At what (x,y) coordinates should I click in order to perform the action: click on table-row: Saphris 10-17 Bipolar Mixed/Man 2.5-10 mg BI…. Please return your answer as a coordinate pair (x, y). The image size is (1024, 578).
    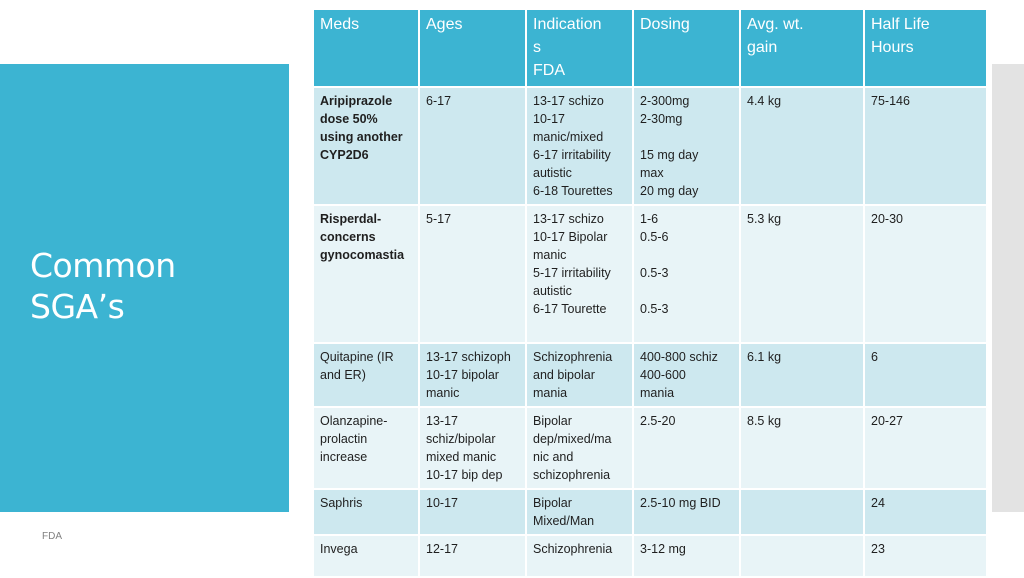
    Looking at the image, I should click on (650, 512).